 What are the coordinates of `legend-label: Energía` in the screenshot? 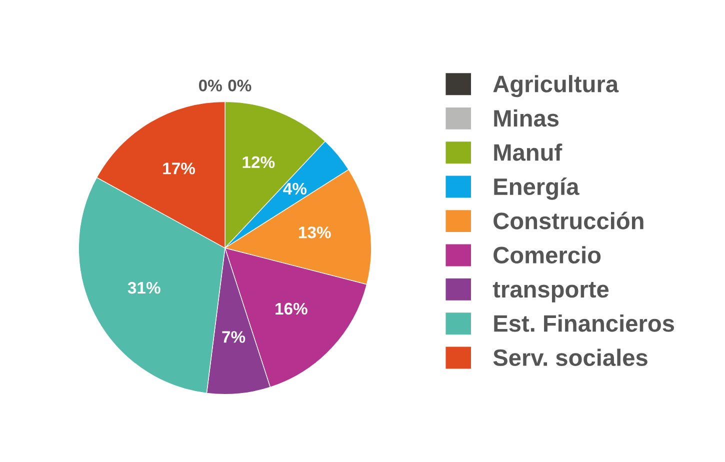 It's located at (537, 188).